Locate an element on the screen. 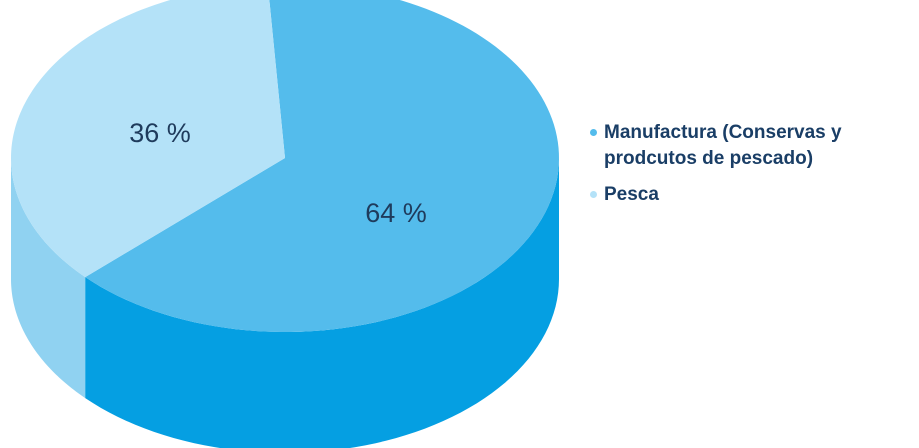  data-label-manufactura: 64 % is located at coordinates (396, 213).